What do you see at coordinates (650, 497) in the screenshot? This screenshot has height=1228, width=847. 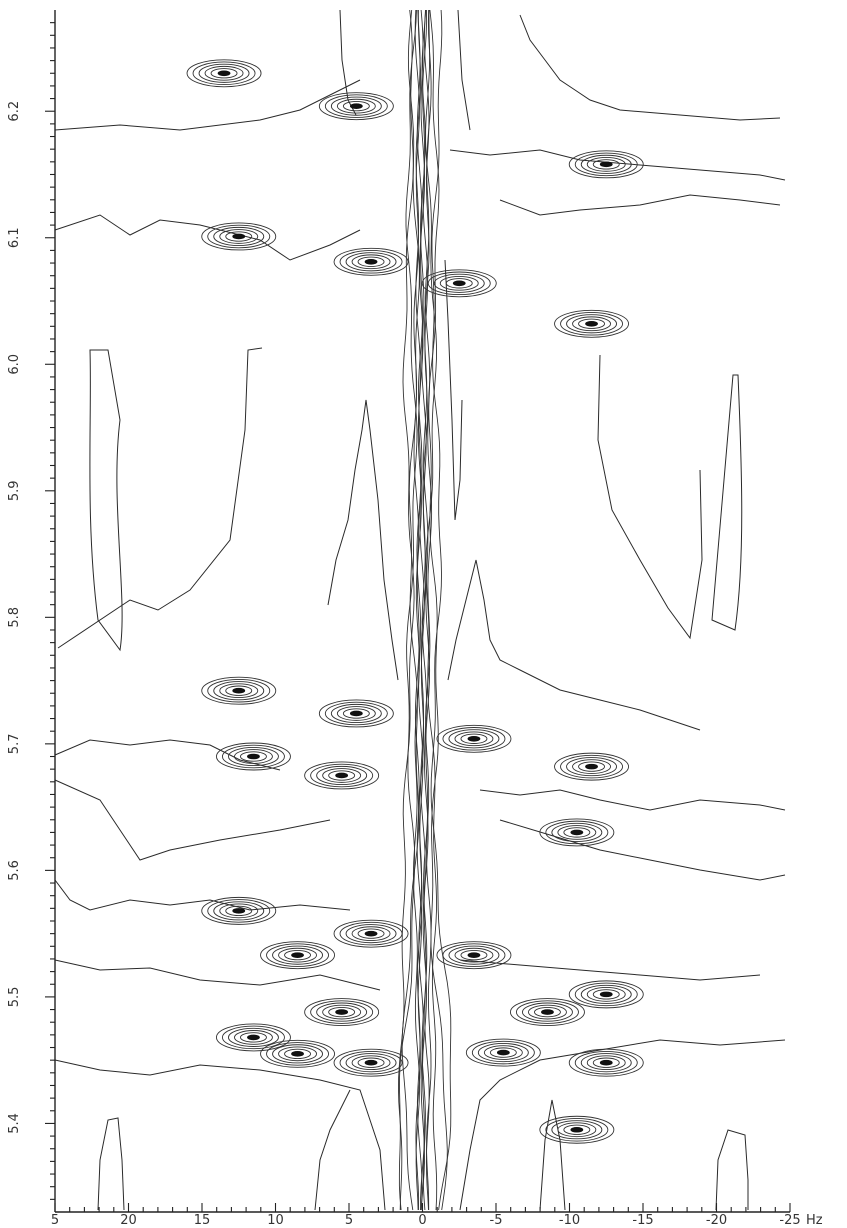 I see `right-ridge-contour` at bounding box center [650, 497].